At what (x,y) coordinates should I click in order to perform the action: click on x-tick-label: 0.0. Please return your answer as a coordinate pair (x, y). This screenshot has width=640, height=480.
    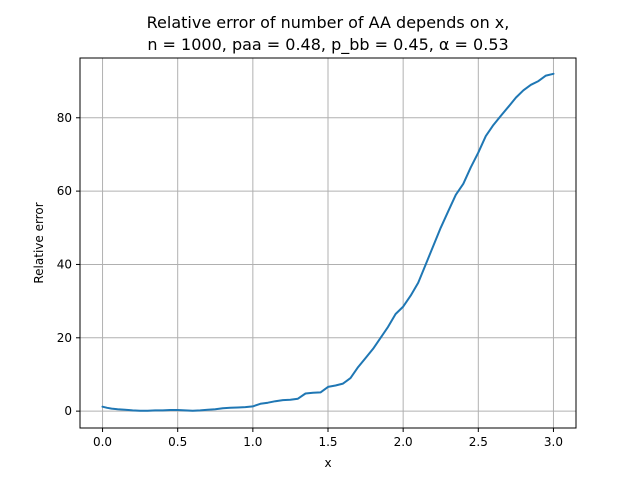
    Looking at the image, I should click on (102, 442).